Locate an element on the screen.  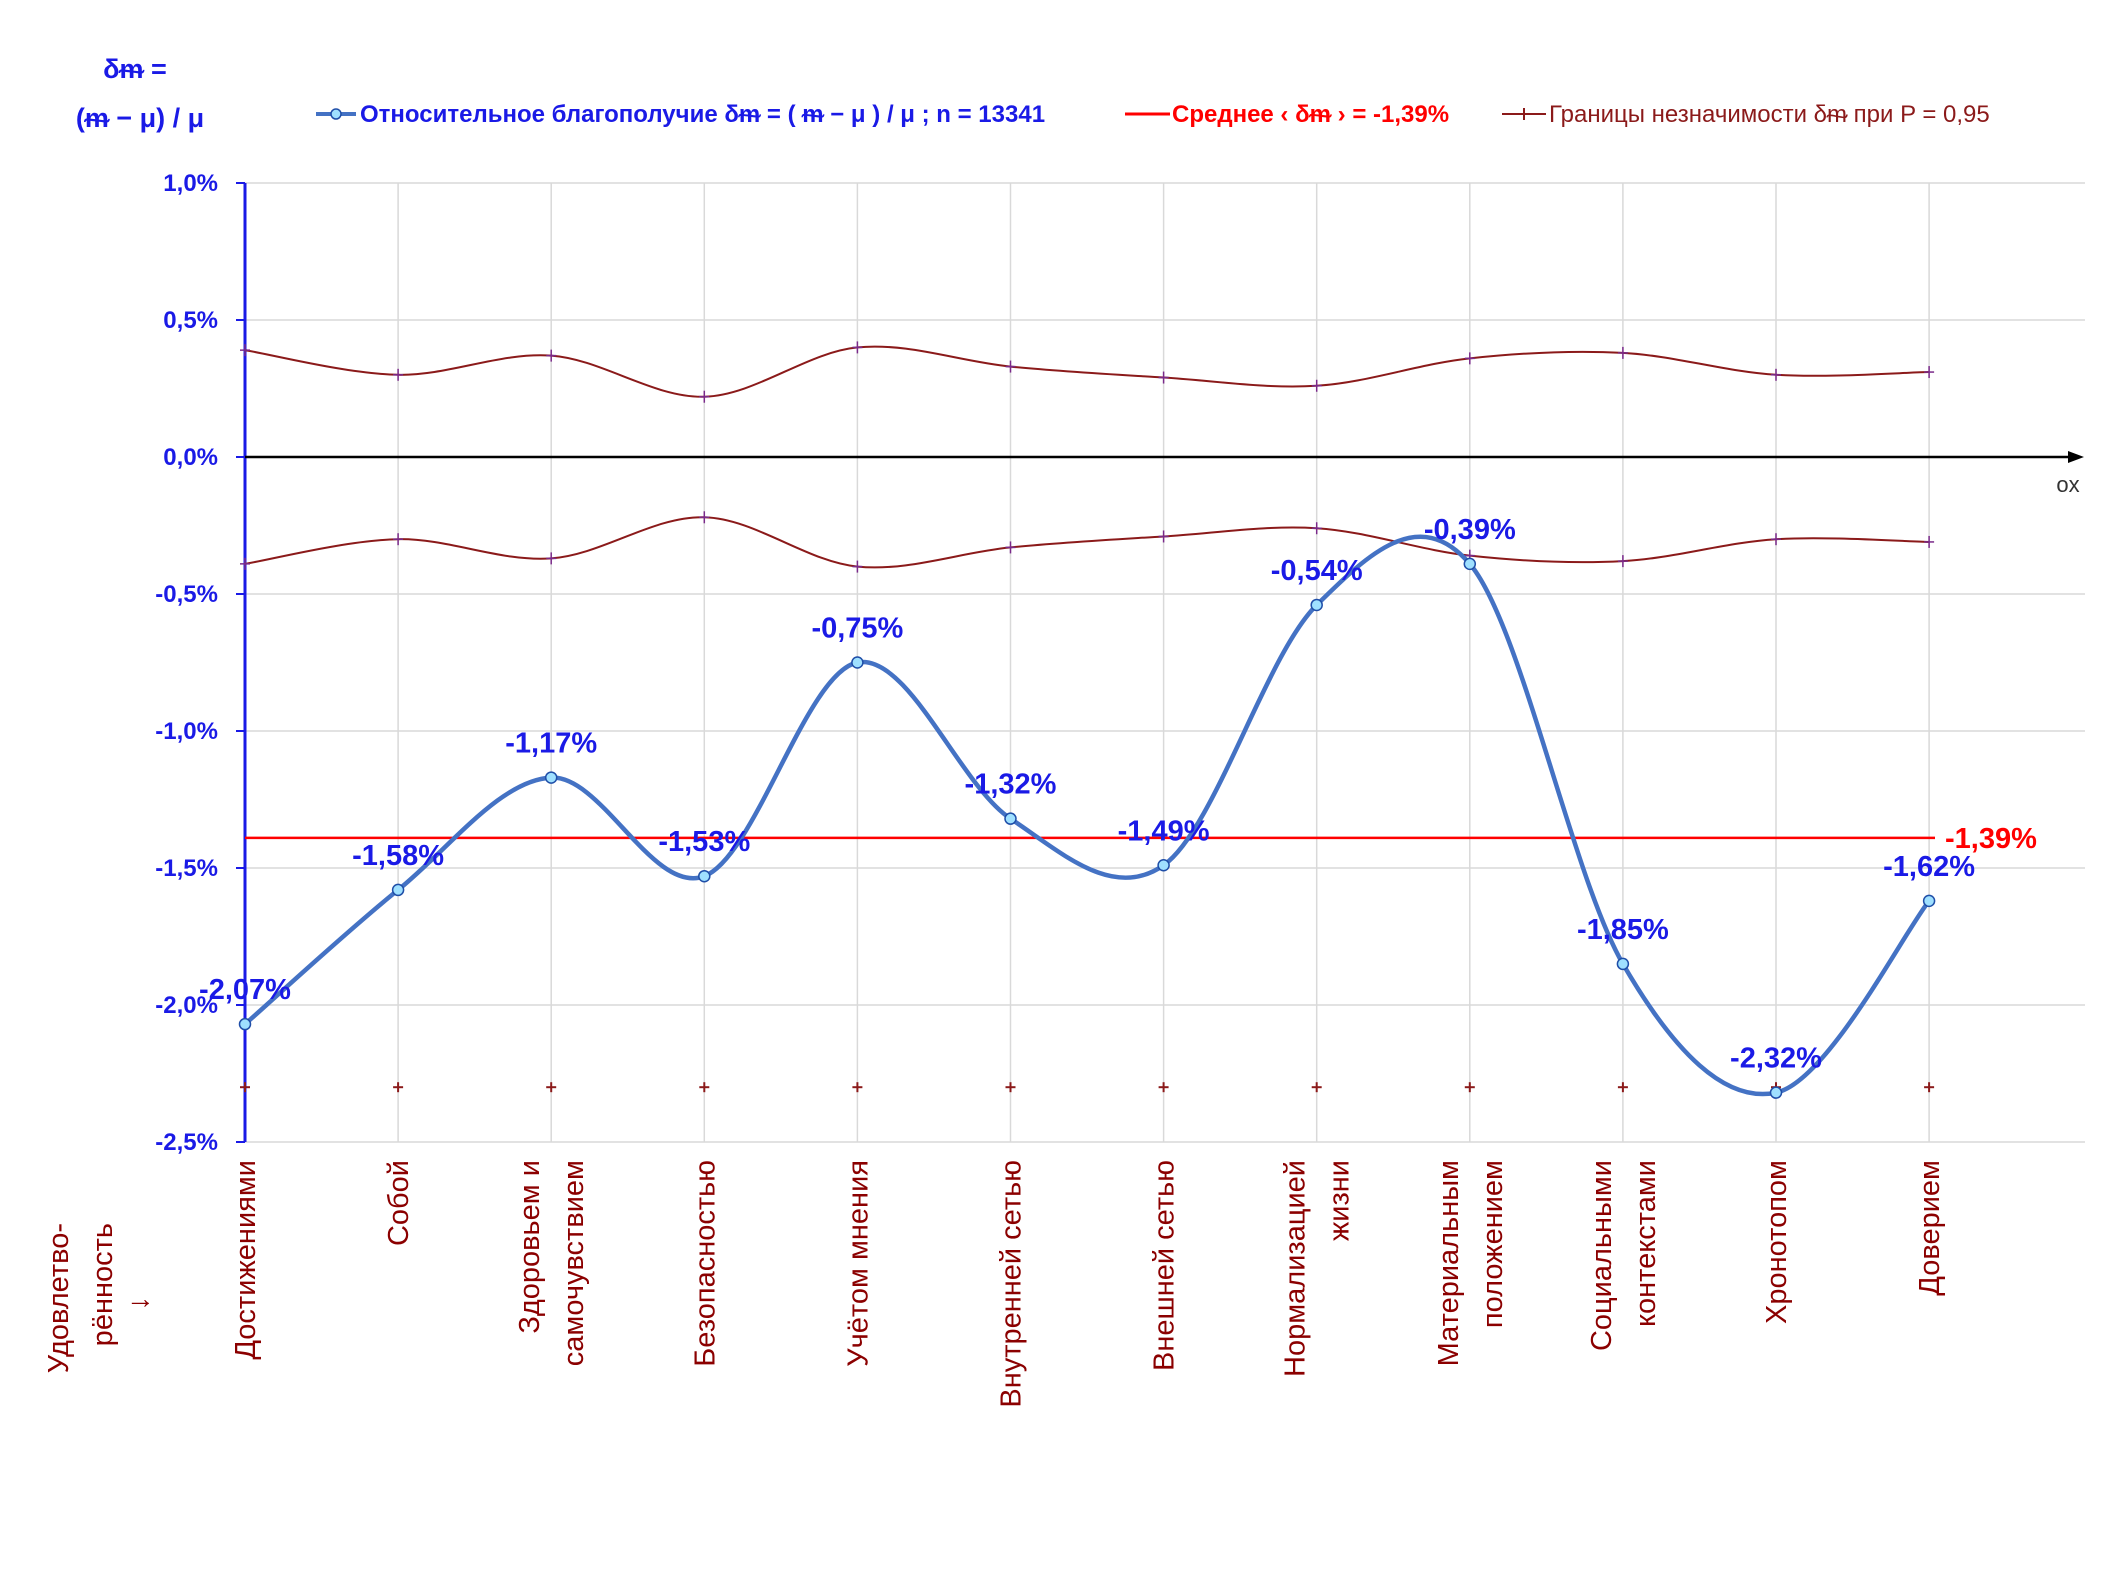
category-label-line: Здоровьем и is located at coordinates (530, 1247).